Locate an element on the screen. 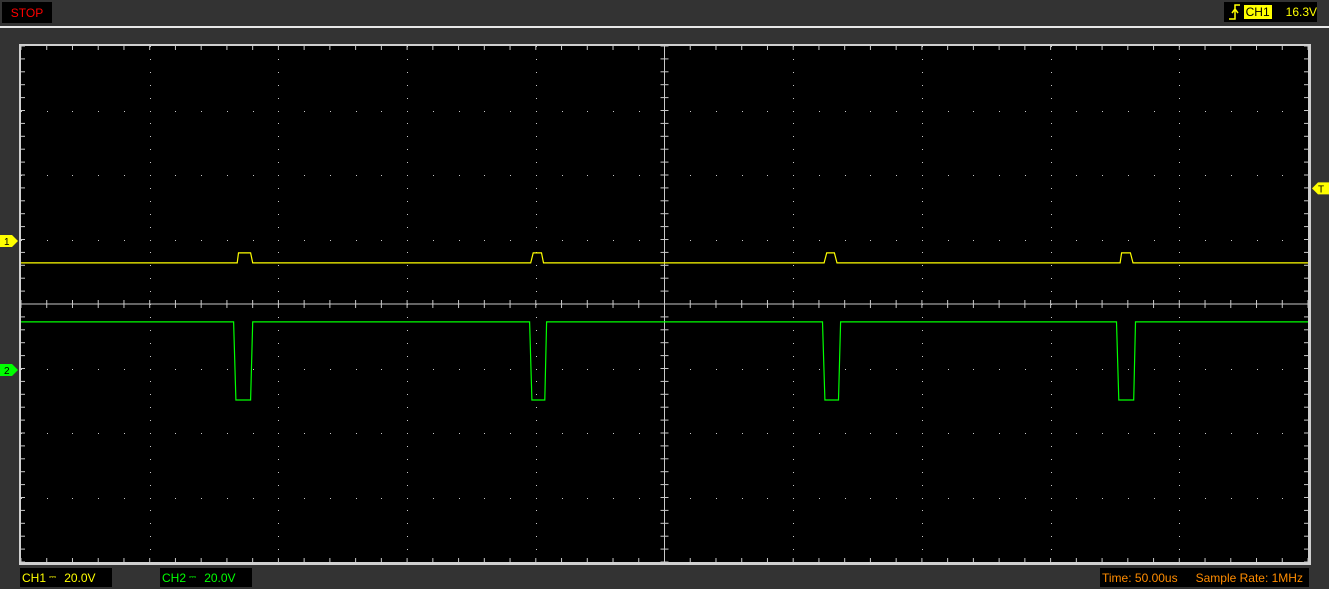  timebase-info: Time: 50.00us Sample Rate: 1MHz is located at coordinates (1204, 577).